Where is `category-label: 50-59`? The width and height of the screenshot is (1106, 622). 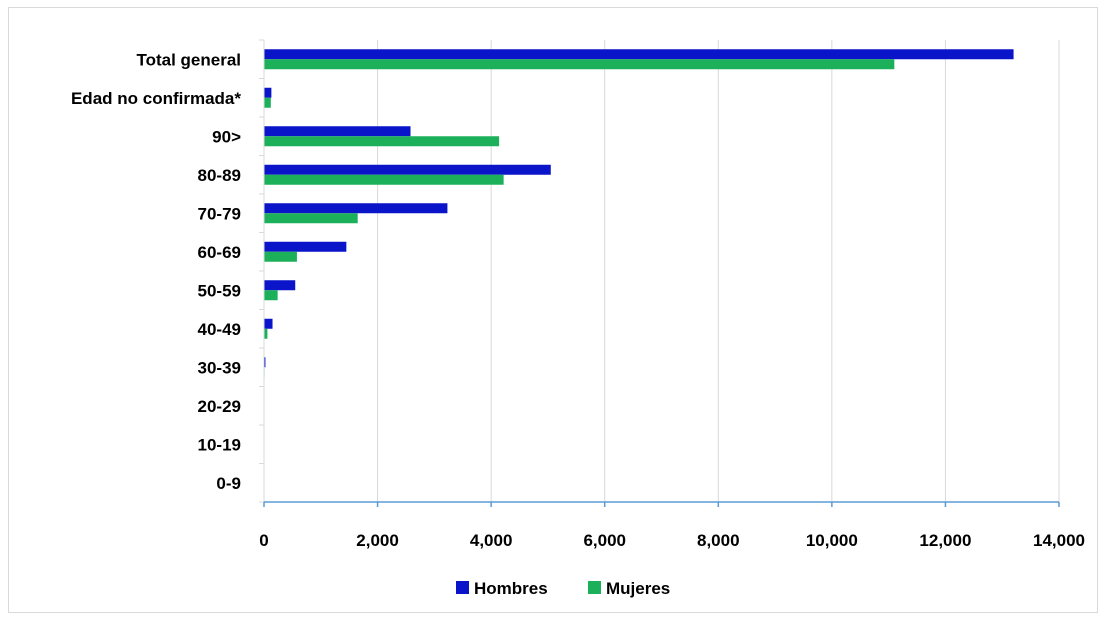 category-label: 50-59 is located at coordinates (219, 290).